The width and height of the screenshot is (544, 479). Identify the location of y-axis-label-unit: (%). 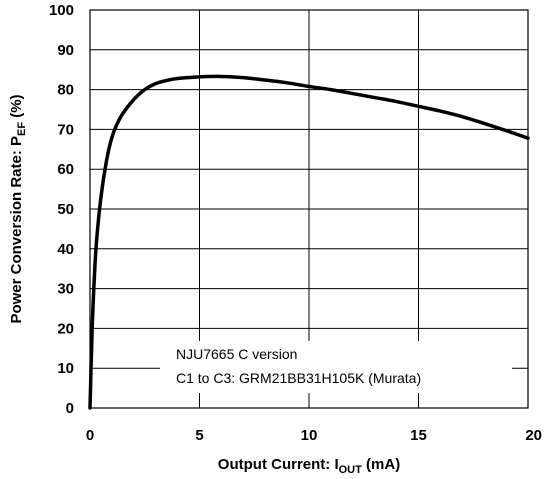
(16, 108).